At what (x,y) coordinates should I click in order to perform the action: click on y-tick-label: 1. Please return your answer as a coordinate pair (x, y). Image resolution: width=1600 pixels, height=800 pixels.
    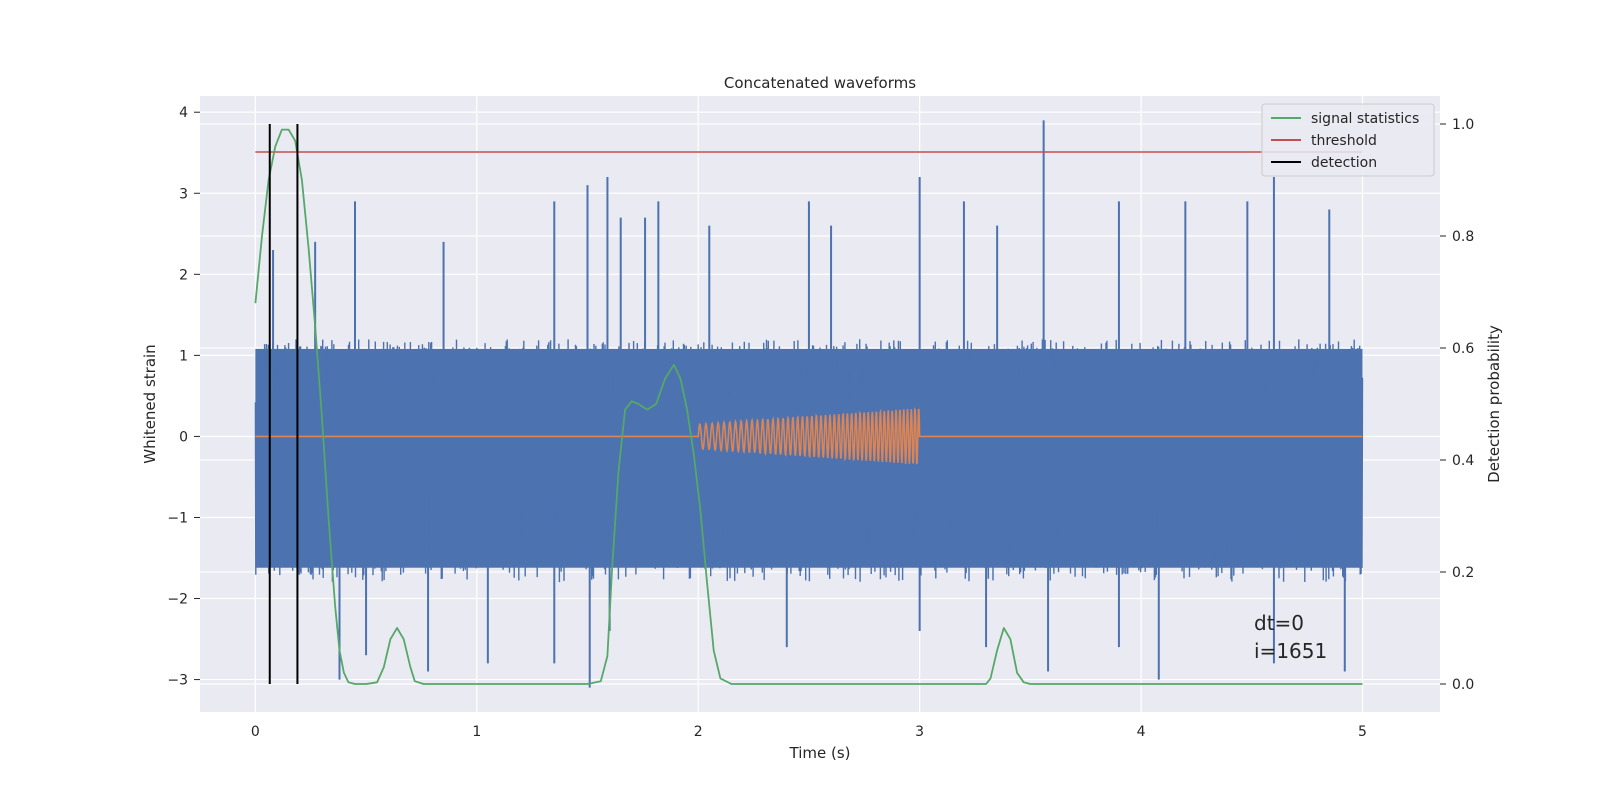
    Looking at the image, I should click on (183, 356).